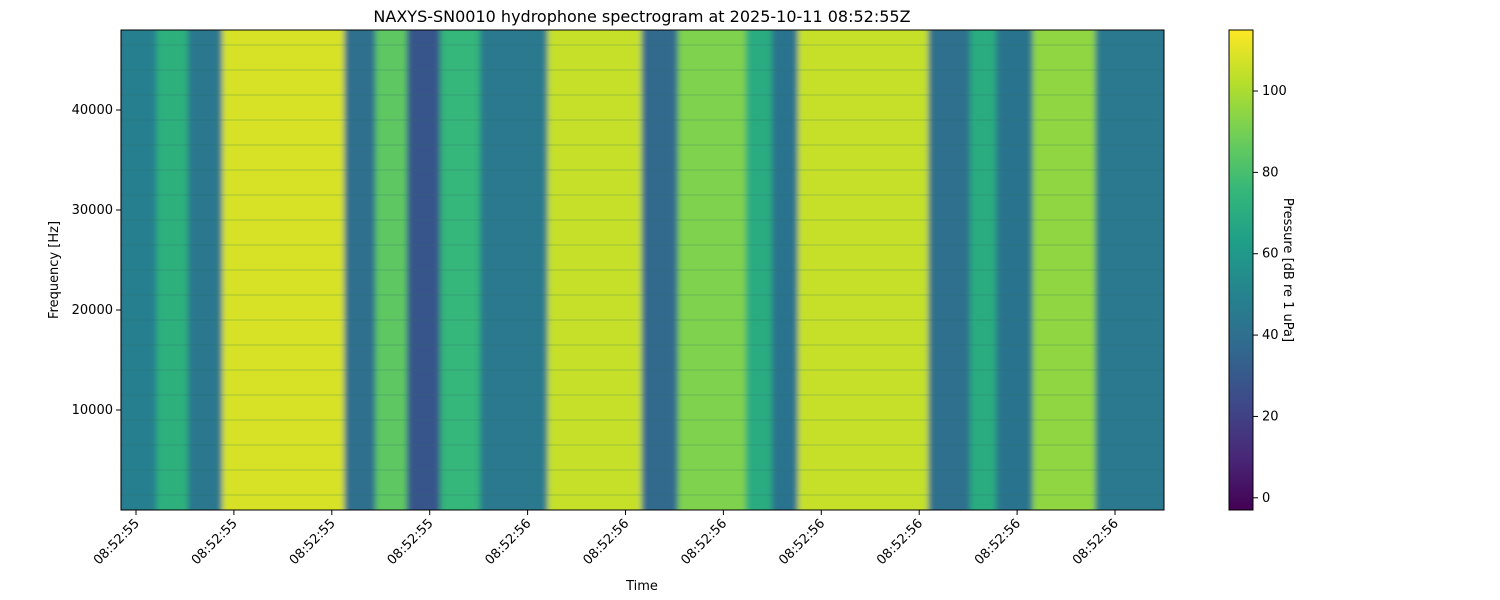 The width and height of the screenshot is (1500, 600). I want to click on y-tick-label: 20000, so click(92, 310).